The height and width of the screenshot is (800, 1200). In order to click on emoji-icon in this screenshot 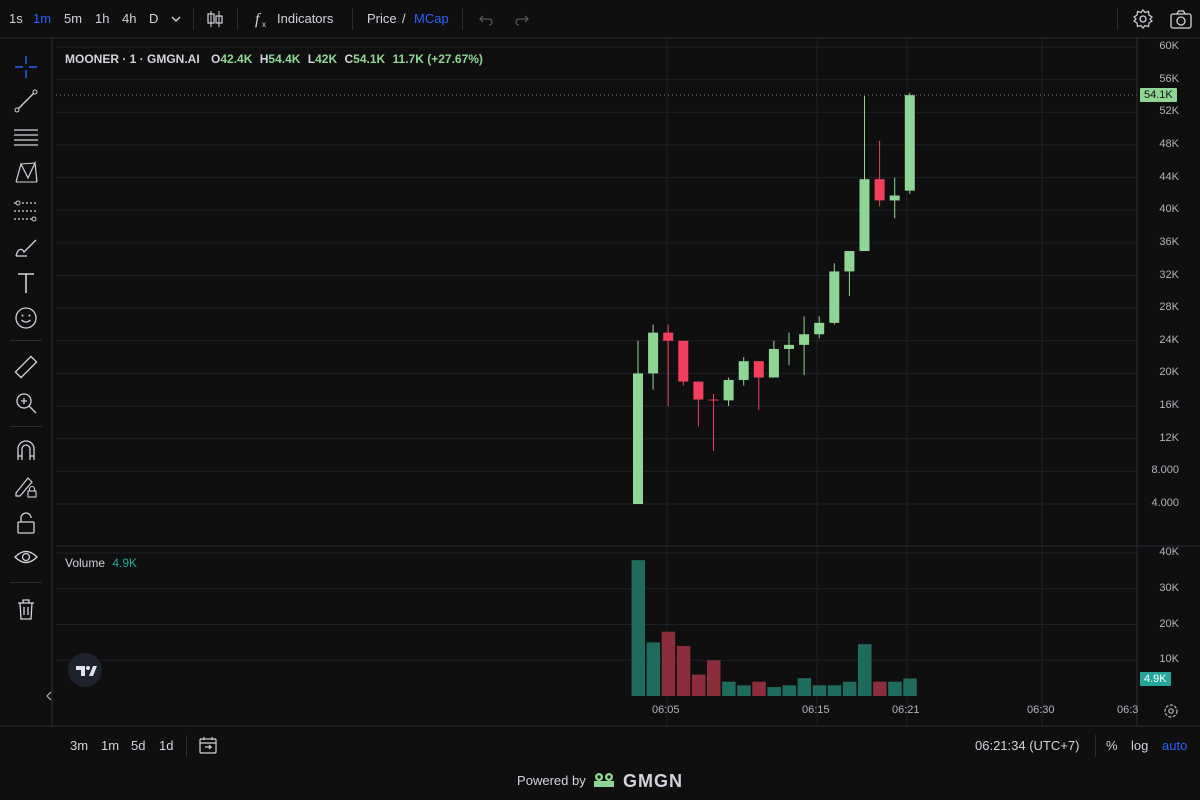, I will do `click(26, 318)`.